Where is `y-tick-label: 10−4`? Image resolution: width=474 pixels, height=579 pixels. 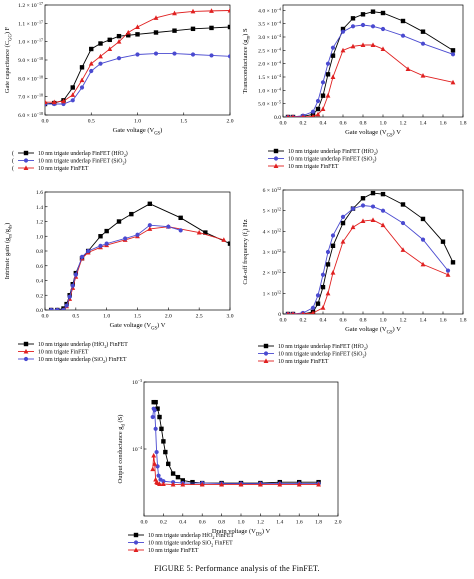 y-tick-label: 10−4 is located at coordinates (137, 449).